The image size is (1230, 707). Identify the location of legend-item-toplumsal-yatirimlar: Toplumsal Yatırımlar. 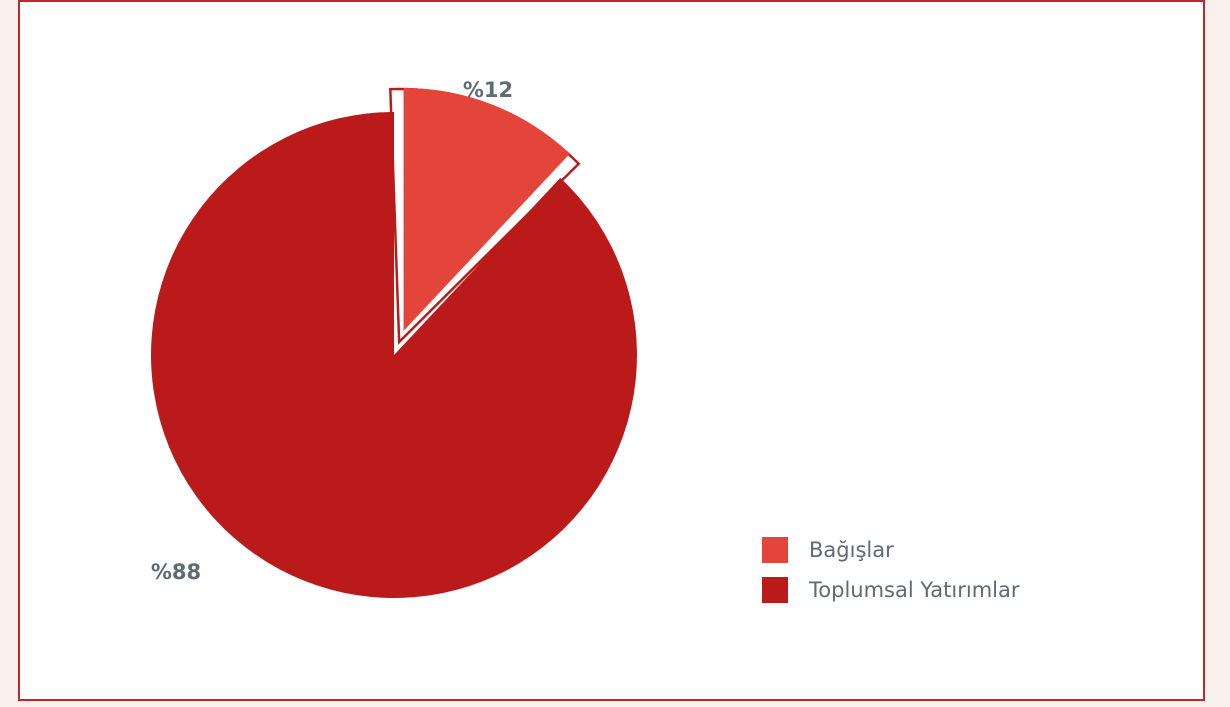
(891, 590).